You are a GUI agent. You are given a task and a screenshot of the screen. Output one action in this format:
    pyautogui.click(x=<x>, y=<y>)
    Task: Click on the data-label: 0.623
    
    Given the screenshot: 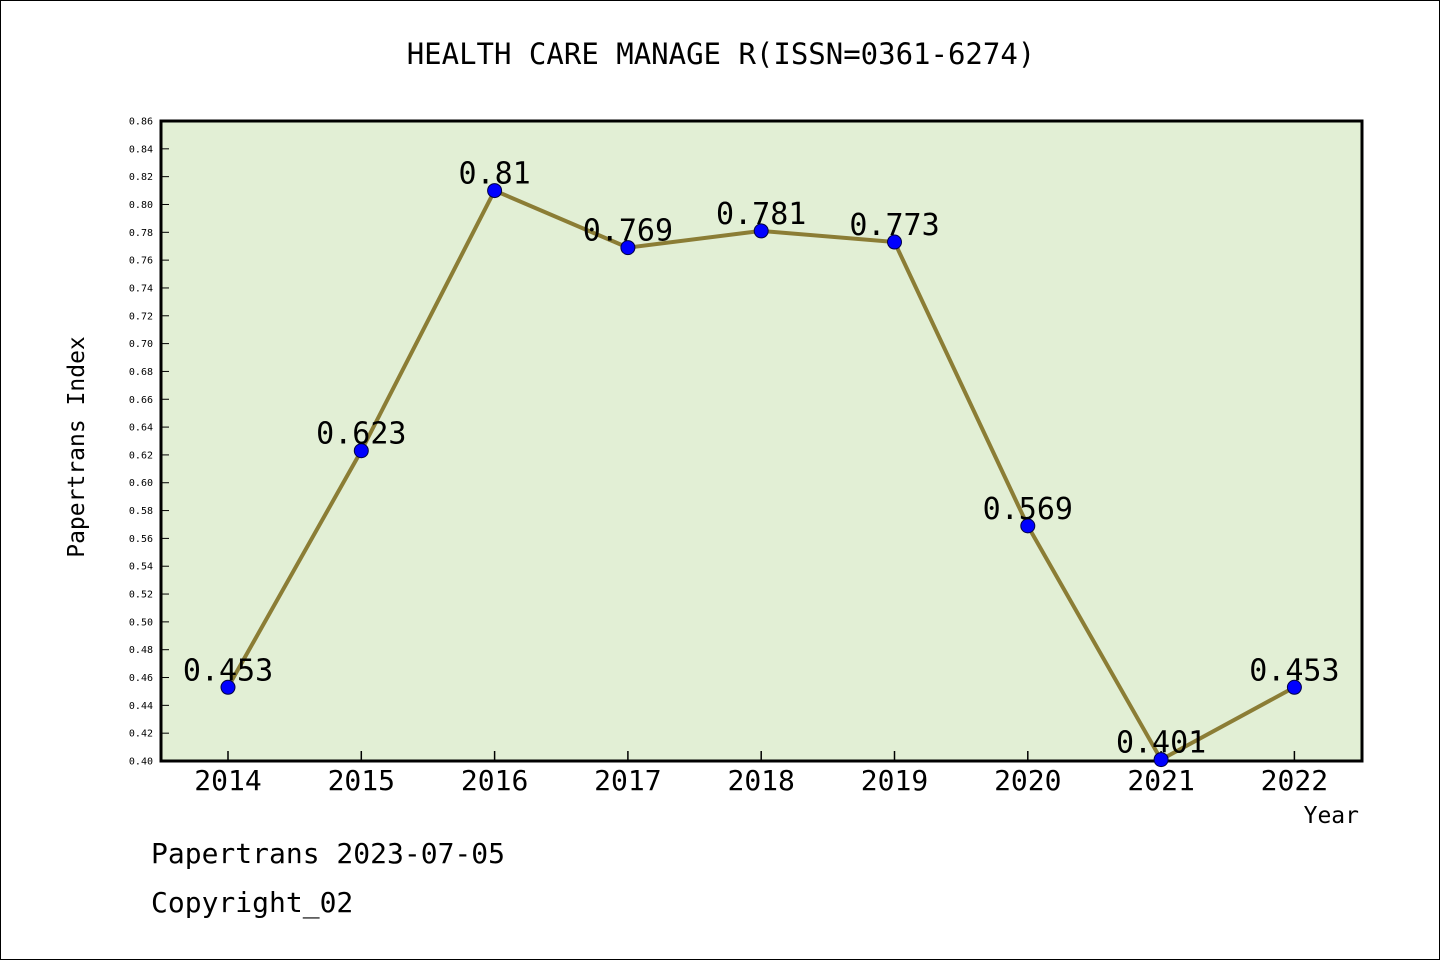 What is the action you would take?
    pyautogui.click(x=361, y=434)
    